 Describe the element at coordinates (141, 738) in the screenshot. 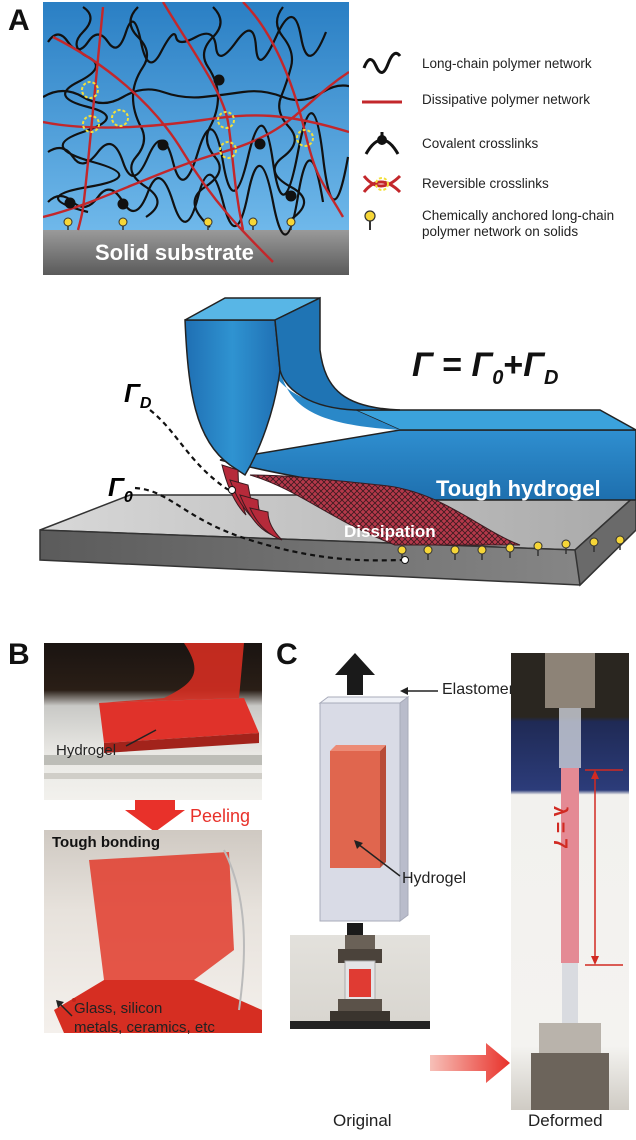

I see `hydrogel-pointer-b` at that location.